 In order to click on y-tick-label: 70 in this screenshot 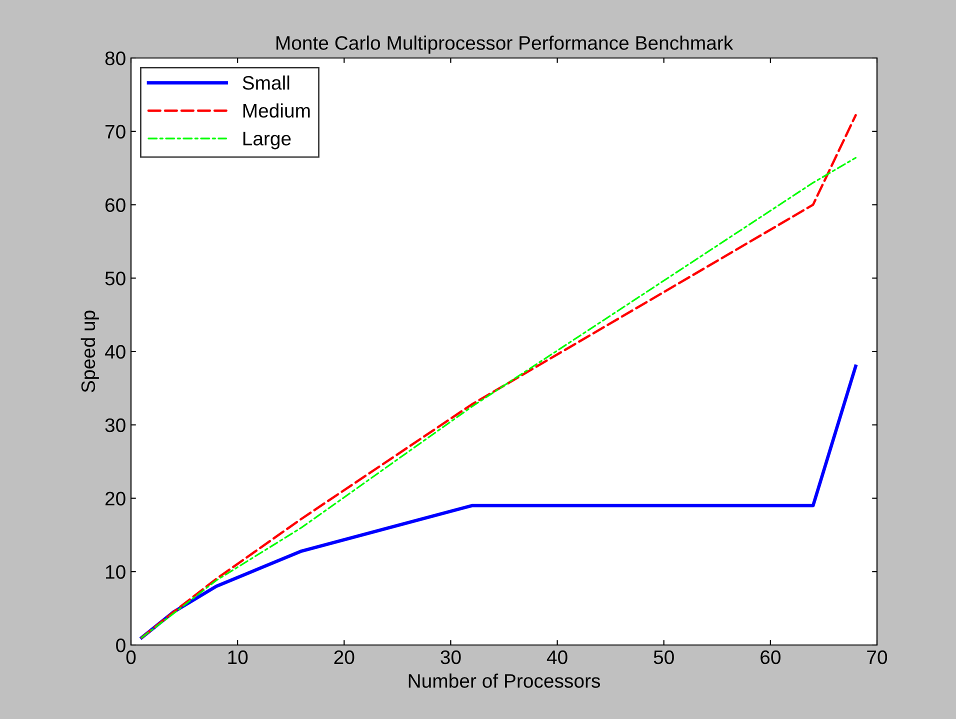, I will do `click(116, 131)`.